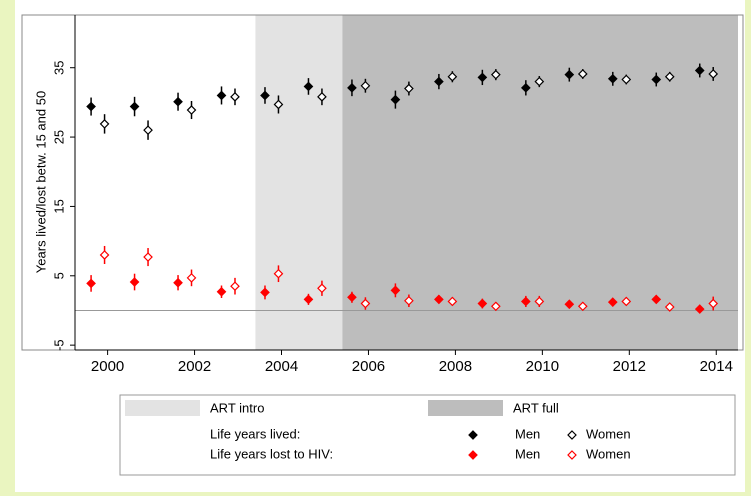 The image size is (751, 496). I want to click on y-axis-title: Years lived/lost betw. 15 and 50, so click(40, 182).